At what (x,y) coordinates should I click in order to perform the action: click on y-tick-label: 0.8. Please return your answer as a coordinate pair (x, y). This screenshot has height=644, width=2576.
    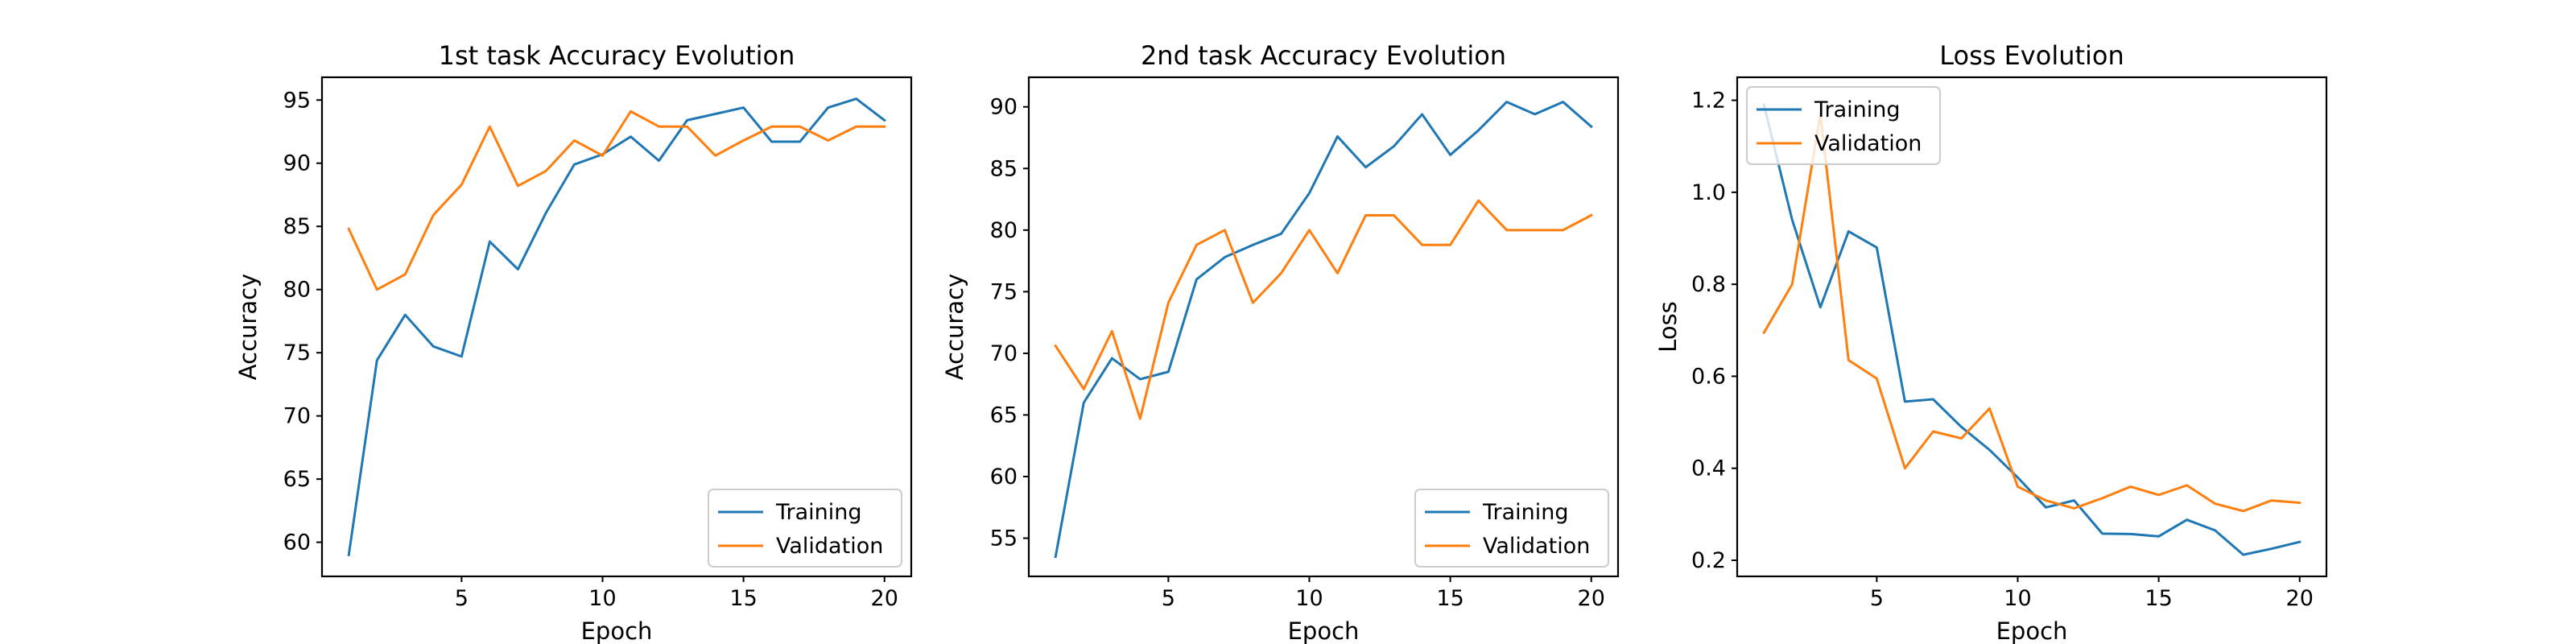
    Looking at the image, I should click on (1708, 284).